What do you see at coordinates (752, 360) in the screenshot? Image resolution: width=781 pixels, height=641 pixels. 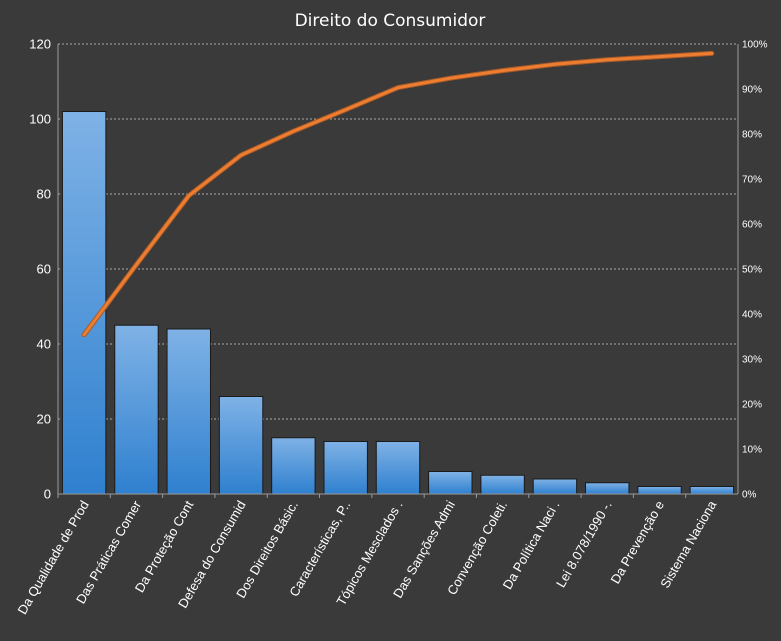 I see `y2-tick-label: 30%` at bounding box center [752, 360].